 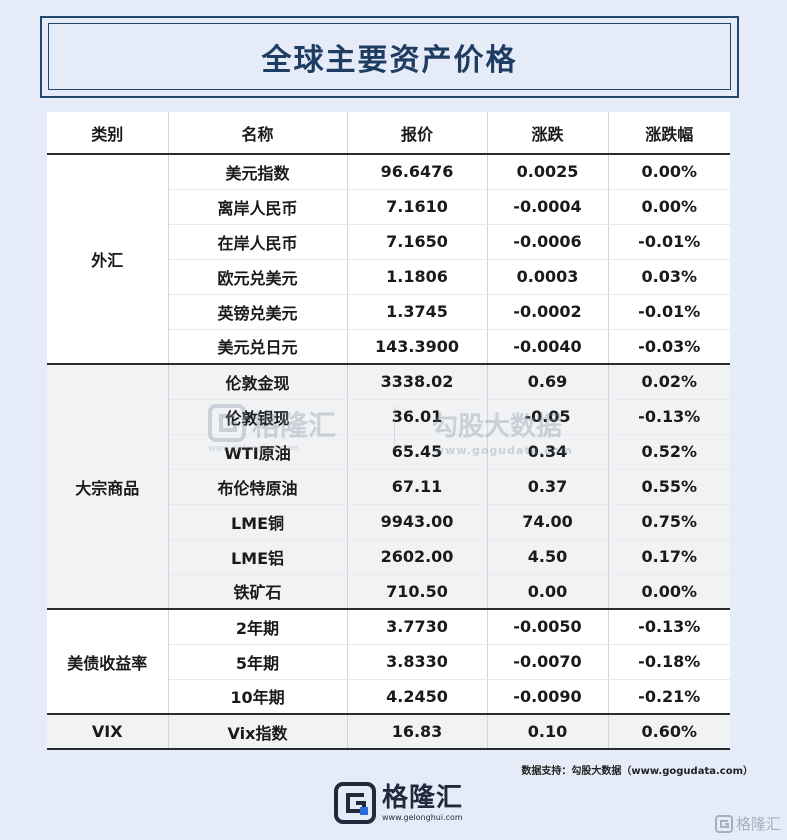 I want to click on category-cell: 外汇, so click(x=108, y=259).